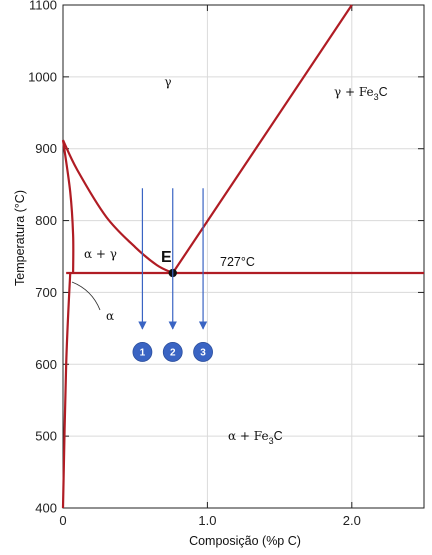 The image size is (432, 555). I want to click on path-badge-label-2: 2, so click(173, 353).